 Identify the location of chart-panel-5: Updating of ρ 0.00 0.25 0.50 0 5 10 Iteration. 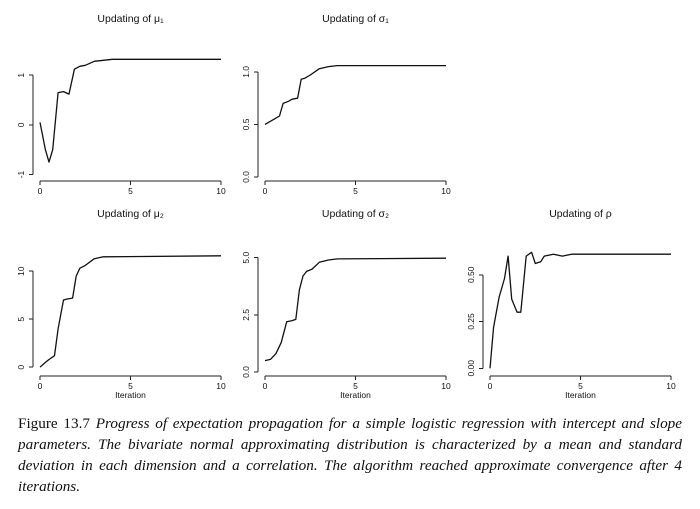
(571, 304).